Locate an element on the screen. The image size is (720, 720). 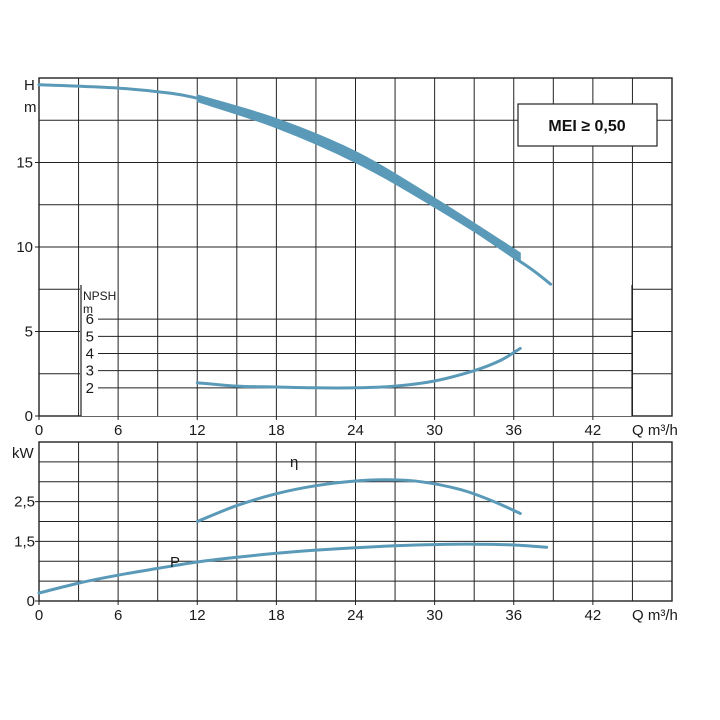
head-x-tick-label: 36 is located at coordinates (513, 430).